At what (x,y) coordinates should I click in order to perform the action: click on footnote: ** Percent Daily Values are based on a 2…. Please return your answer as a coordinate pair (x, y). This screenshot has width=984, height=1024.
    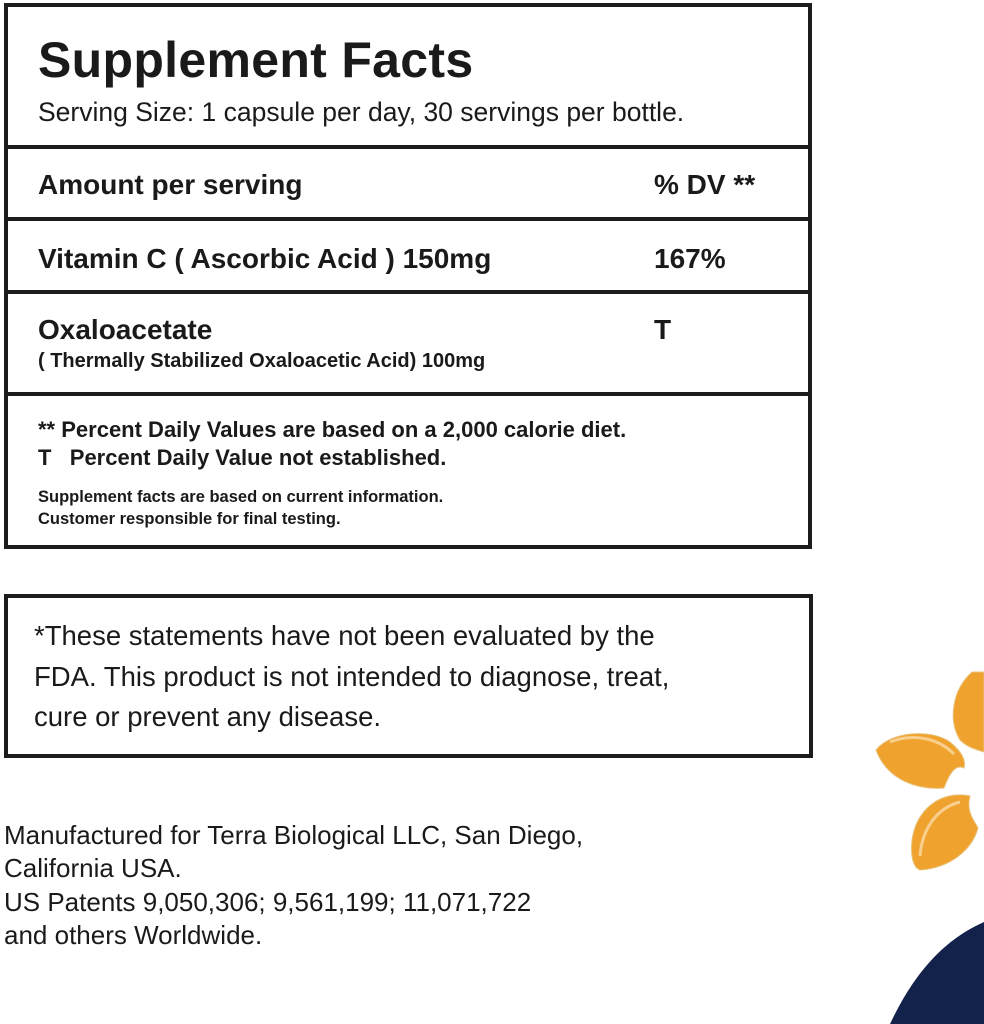
    Looking at the image, I should click on (332, 429).